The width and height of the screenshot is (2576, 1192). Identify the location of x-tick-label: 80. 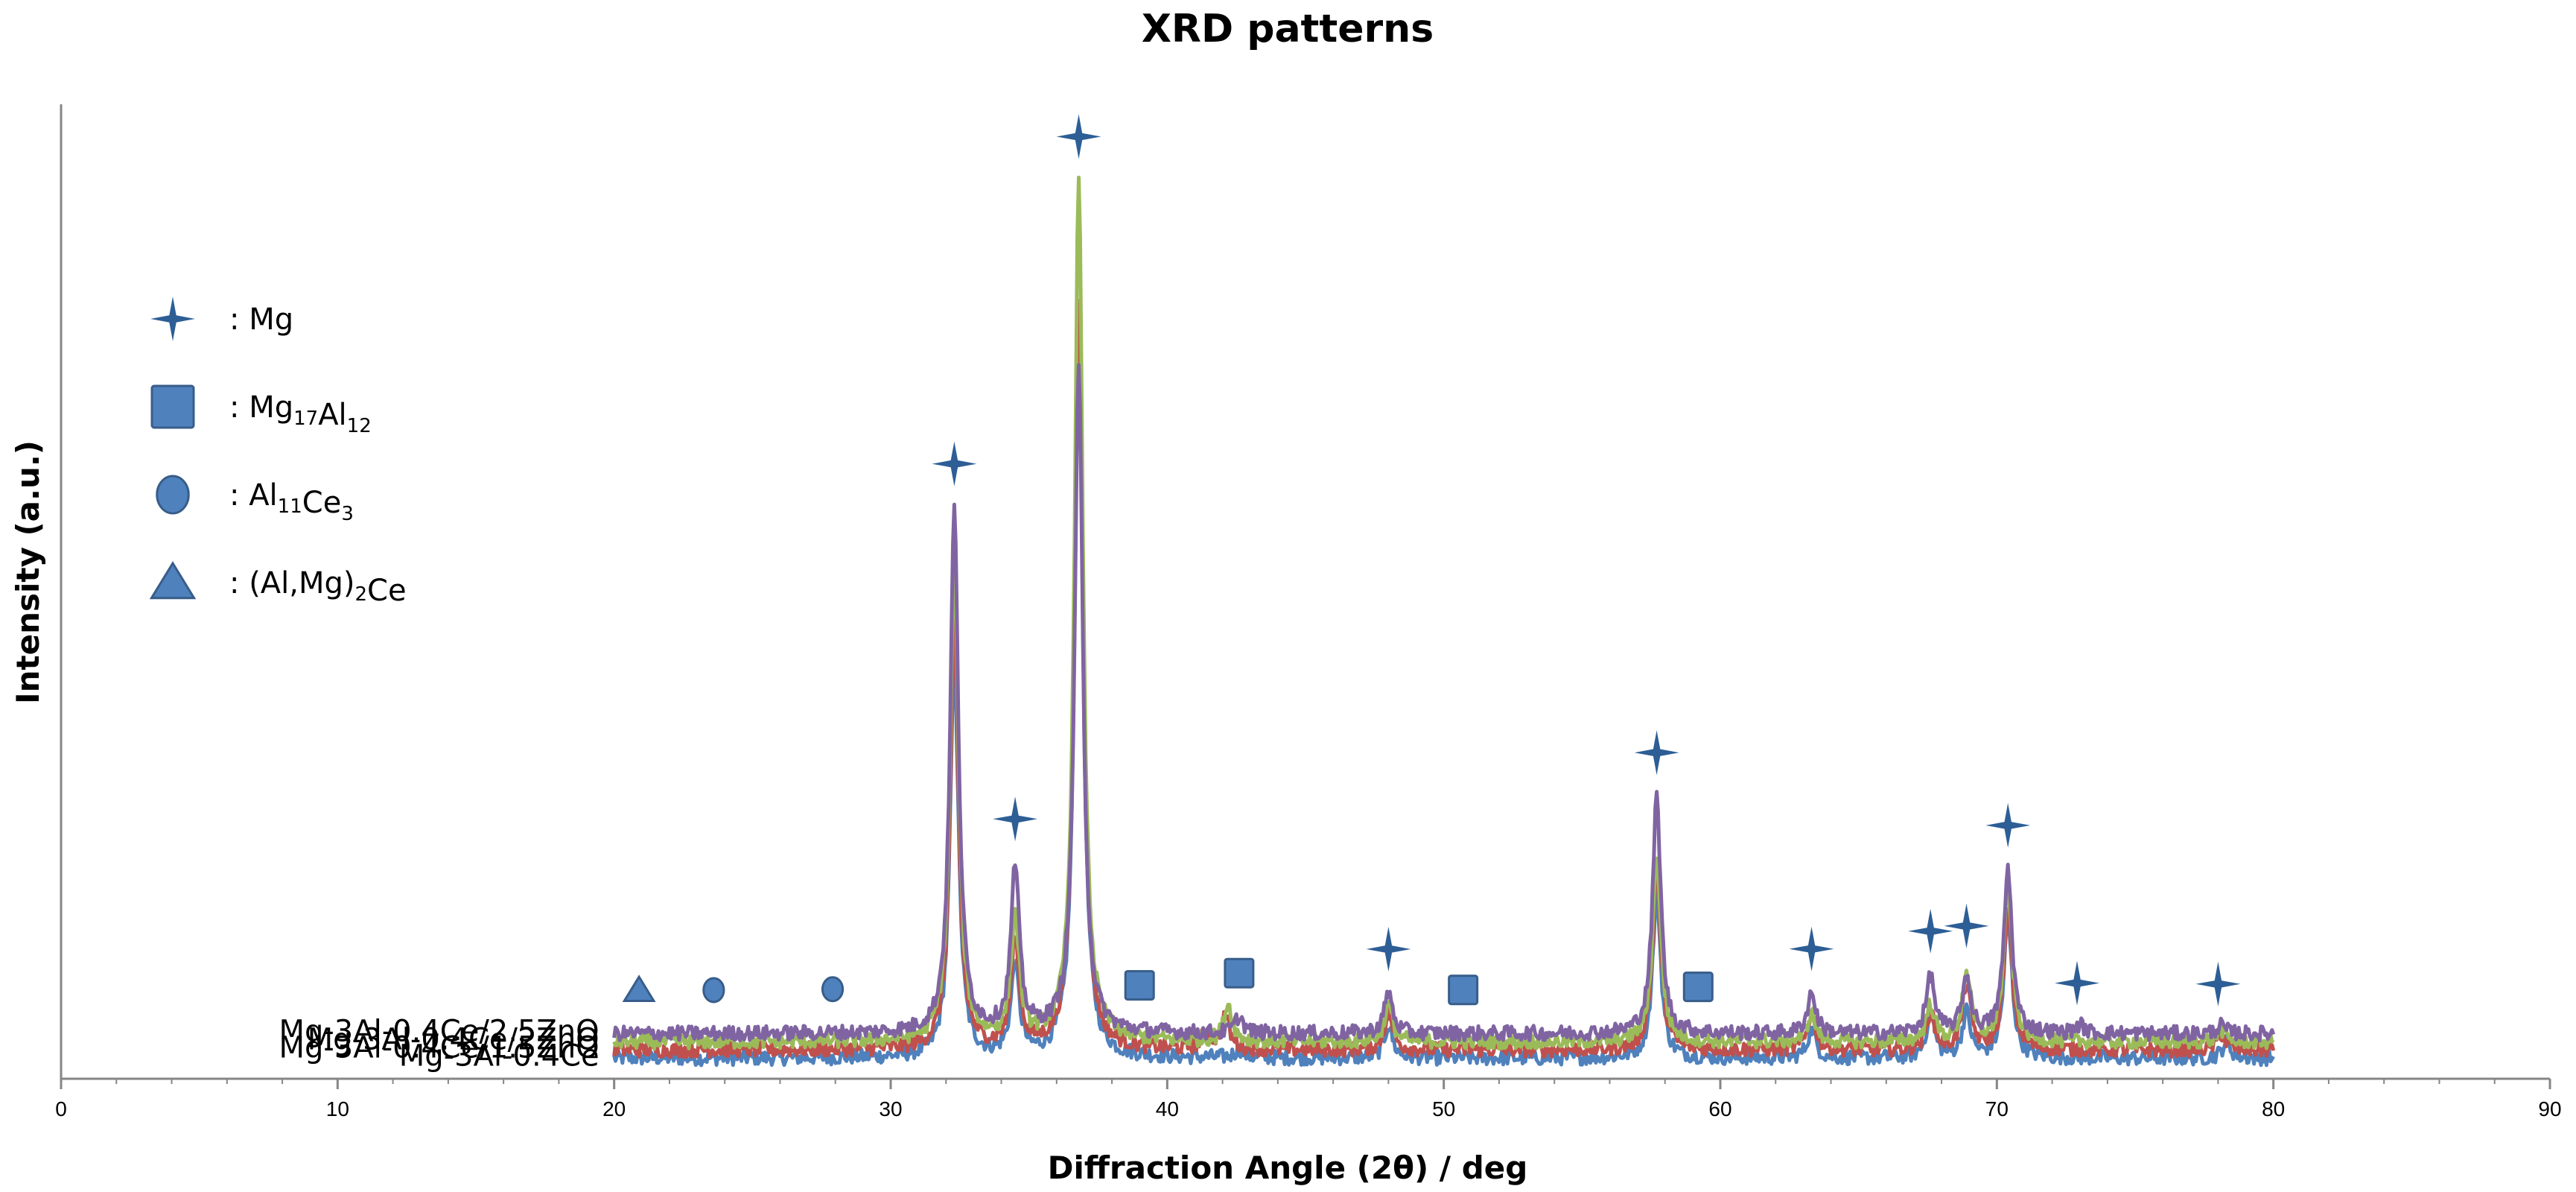
(2273, 1108).